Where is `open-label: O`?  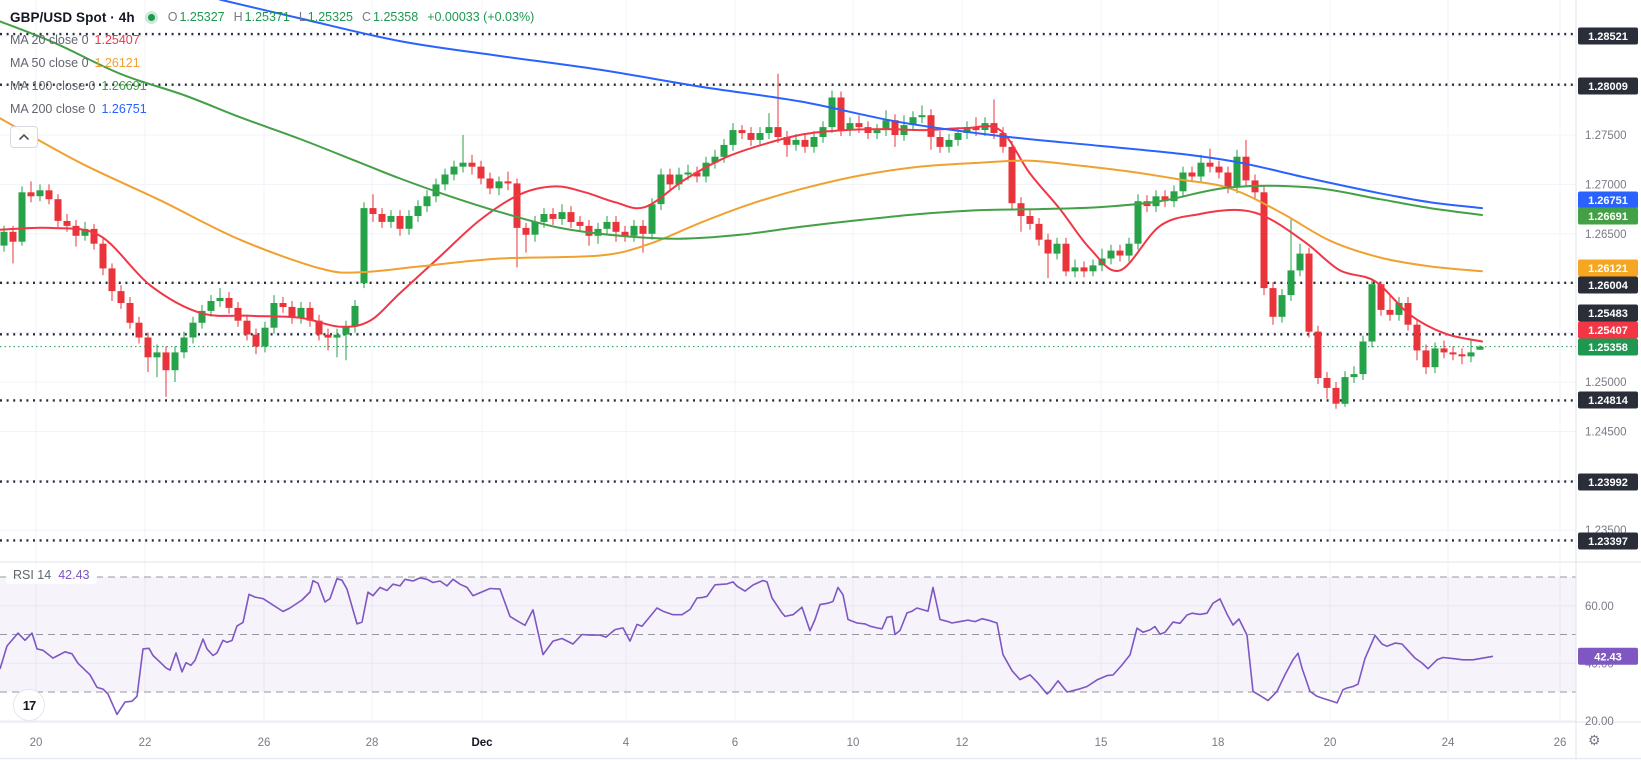 open-label: O is located at coordinates (172, 17).